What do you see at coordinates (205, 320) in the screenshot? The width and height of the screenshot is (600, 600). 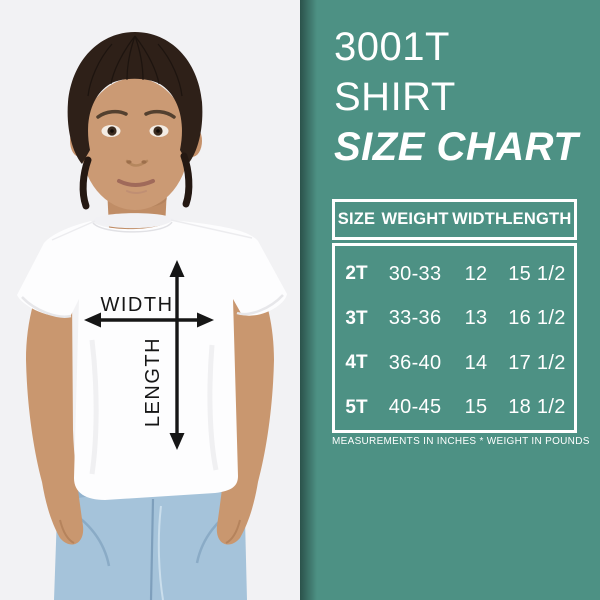 I see `width-arrowhead-right` at bounding box center [205, 320].